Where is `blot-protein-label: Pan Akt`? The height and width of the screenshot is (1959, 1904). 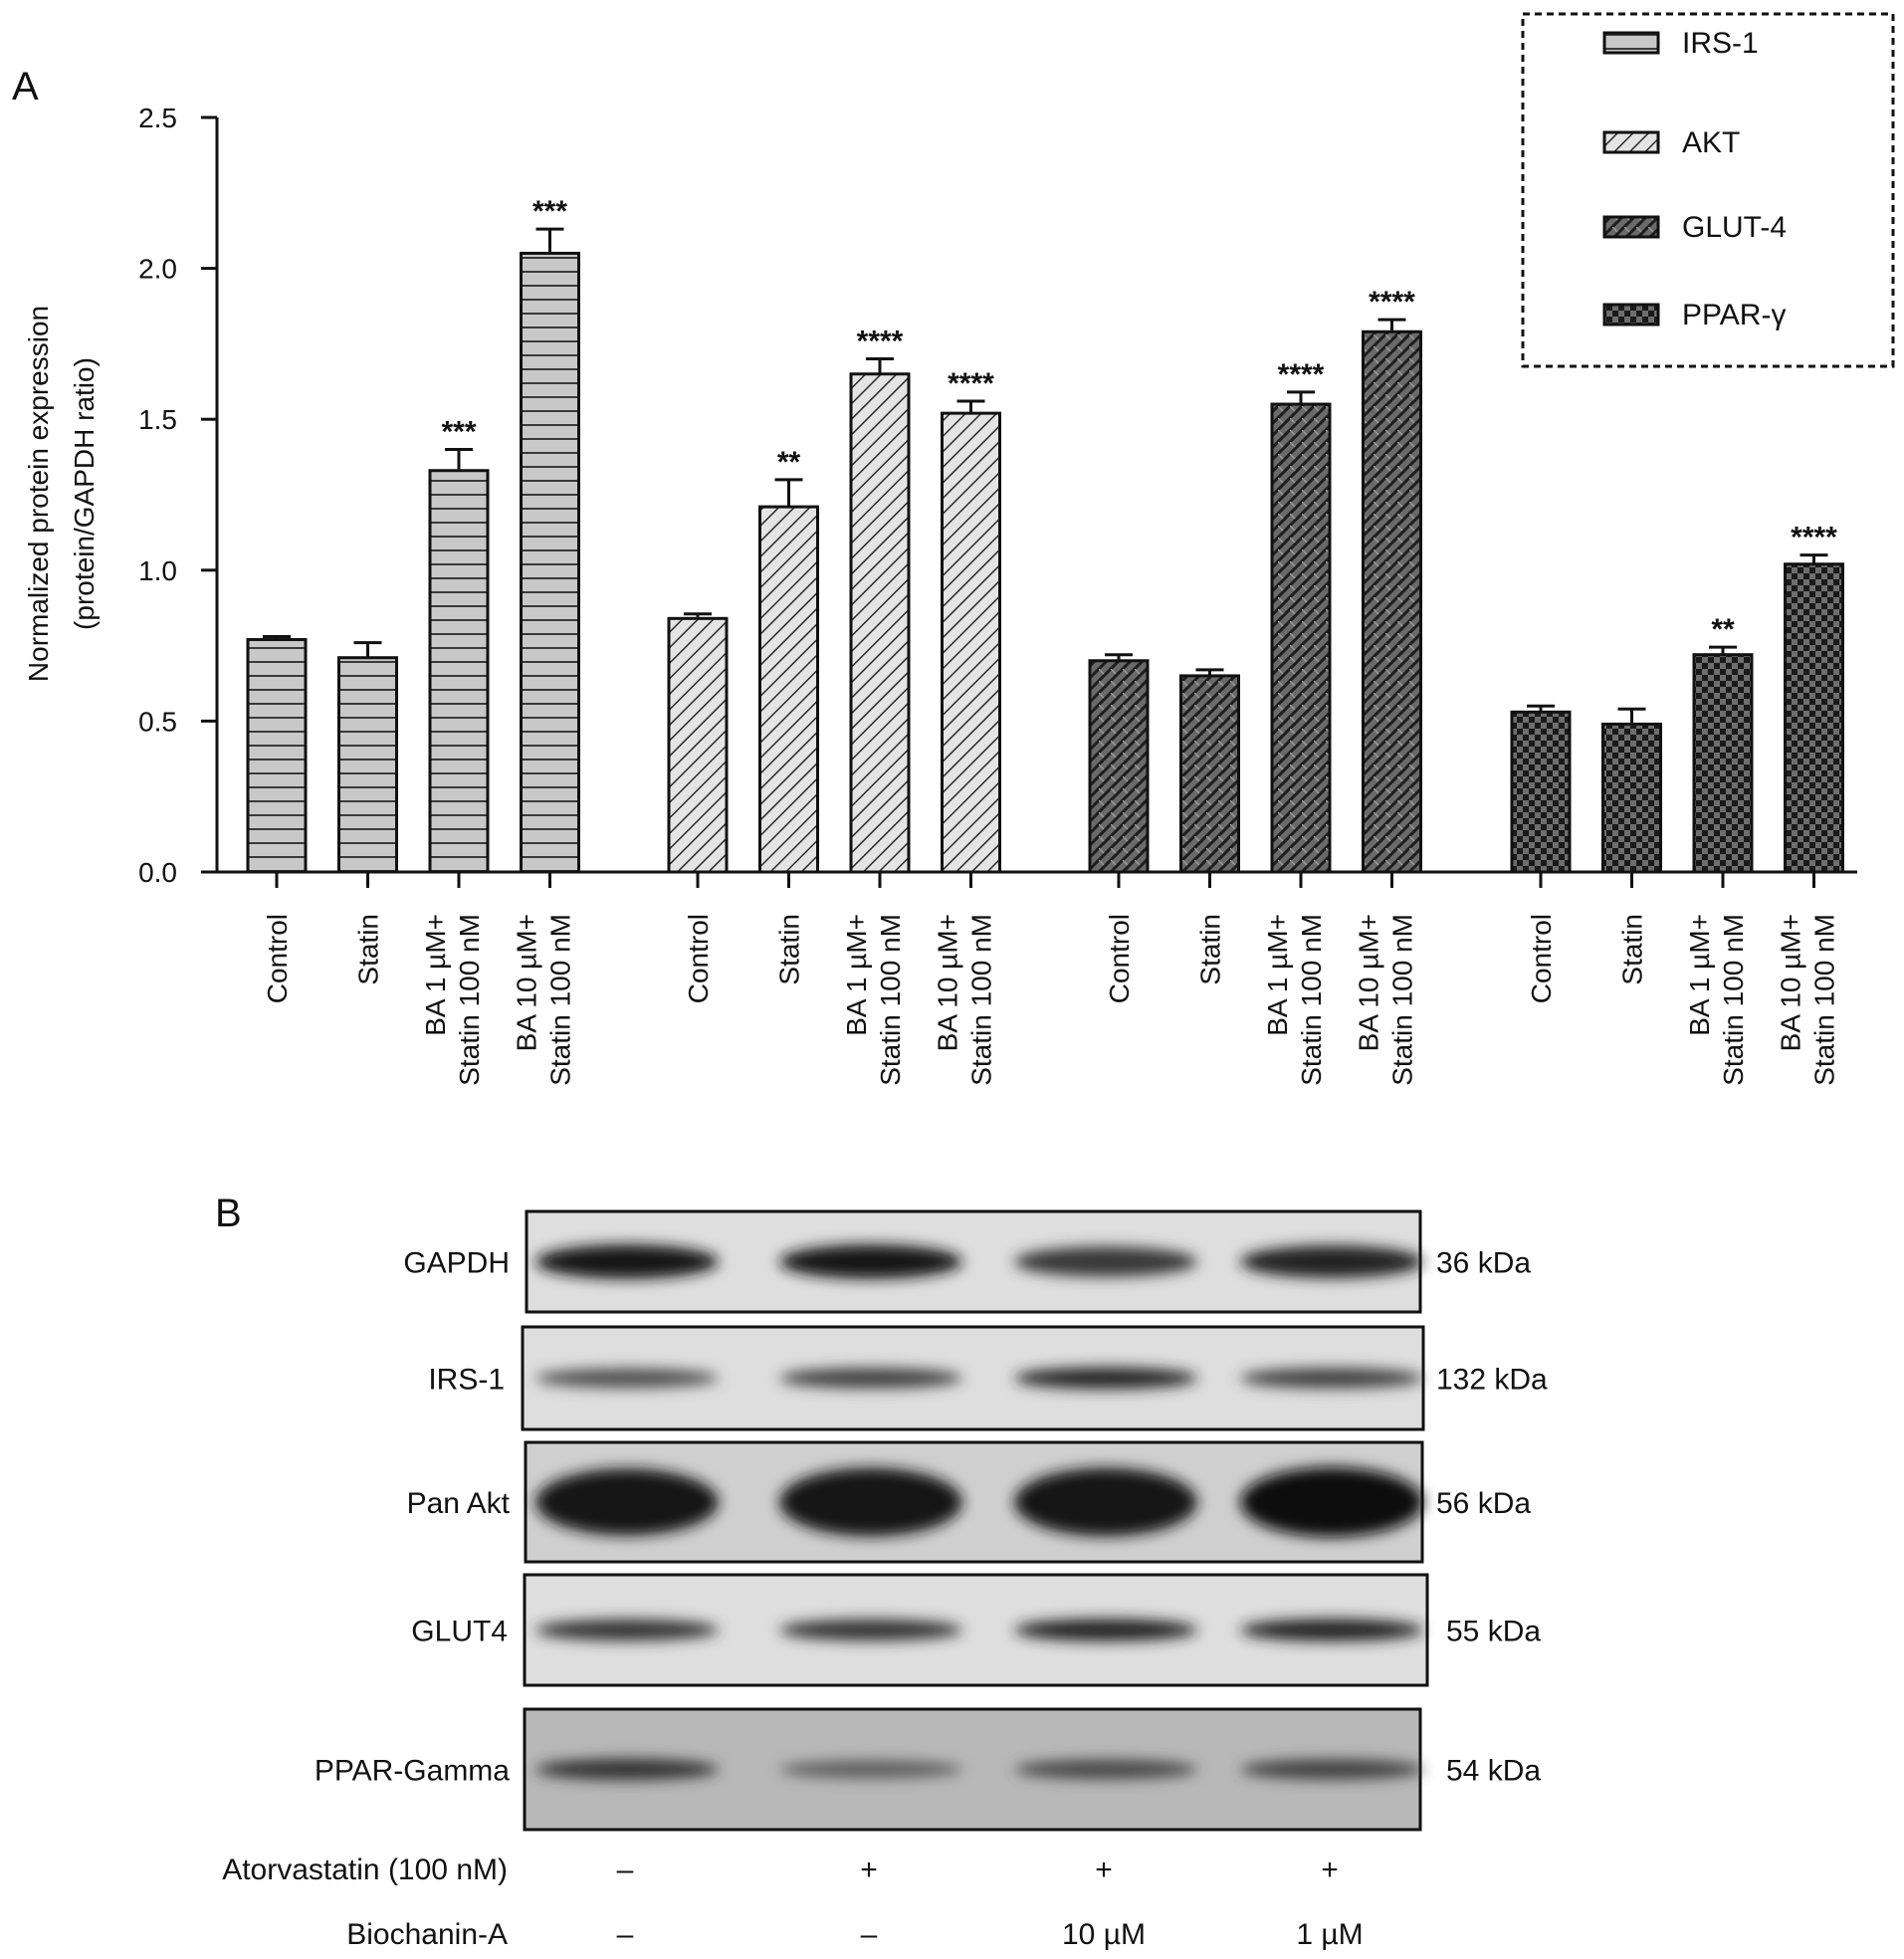 blot-protein-label: Pan Akt is located at coordinates (459, 1503).